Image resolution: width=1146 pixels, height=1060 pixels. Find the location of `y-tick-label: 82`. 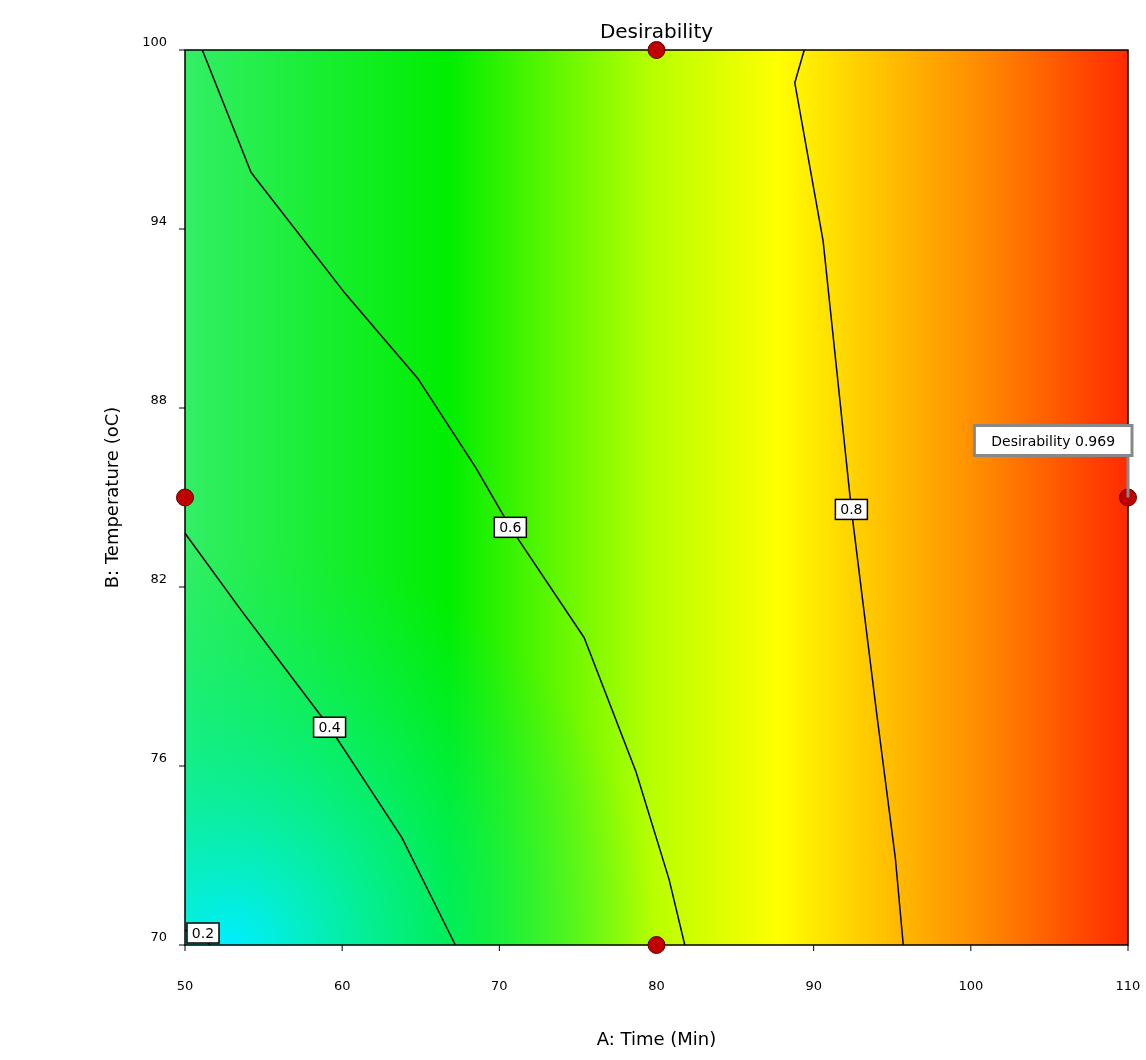

y-tick-label: 82 is located at coordinates (158, 578).